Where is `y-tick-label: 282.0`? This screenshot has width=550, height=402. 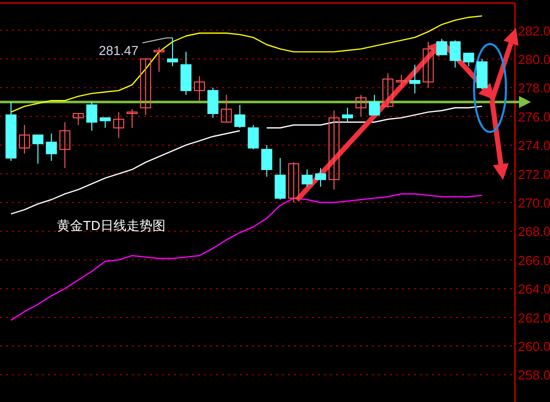 y-tick-label: 282.0 is located at coordinates (534, 30).